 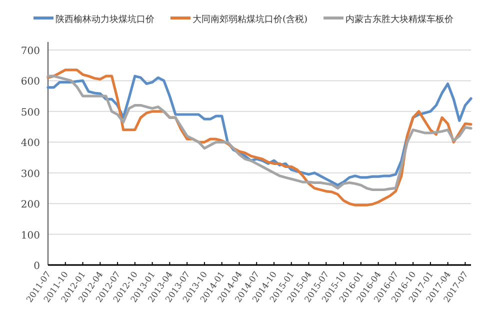 I want to click on y-tick-label: 0, so click(x=37, y=266).